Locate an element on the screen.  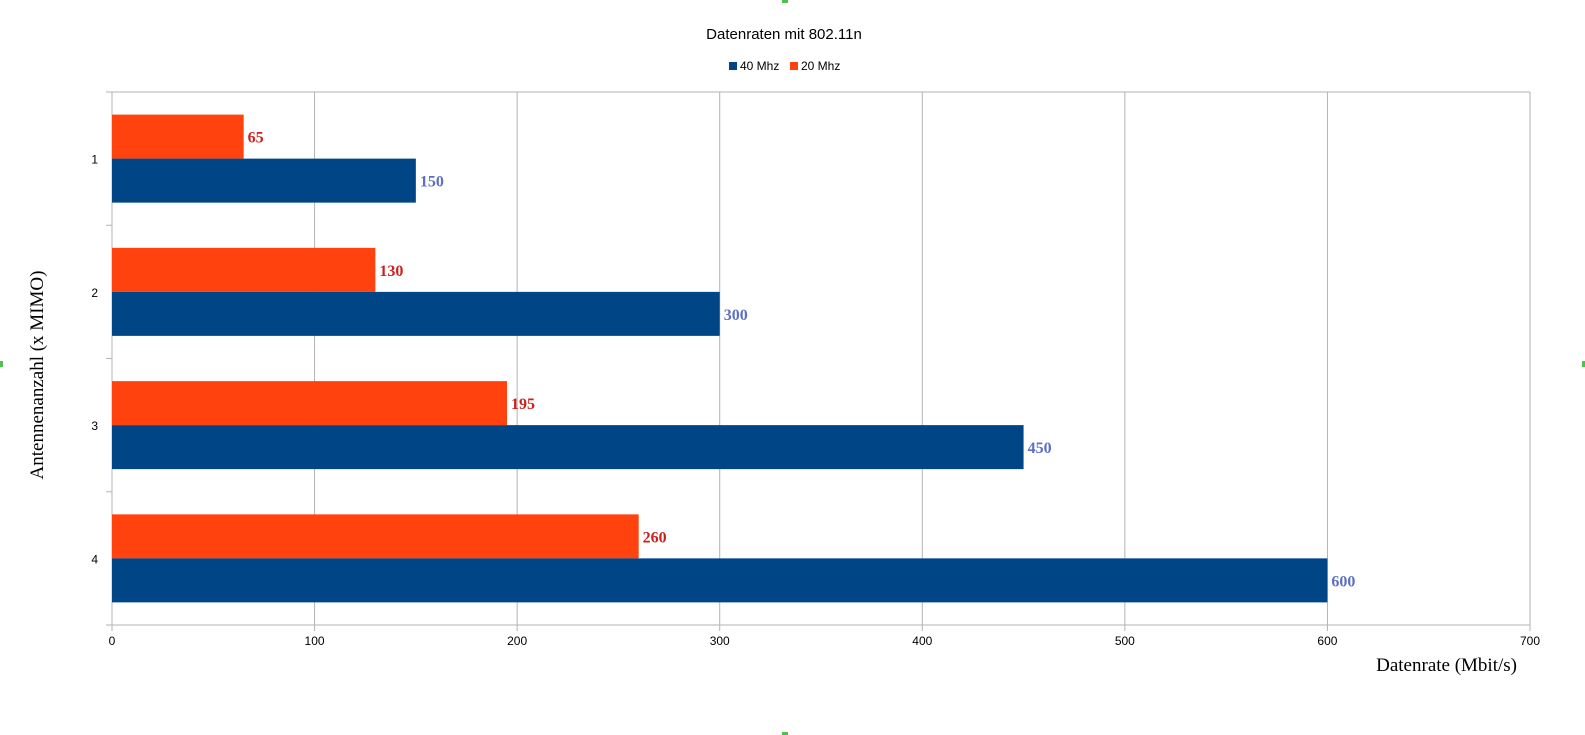
handle-right is located at coordinates (1583, 364).